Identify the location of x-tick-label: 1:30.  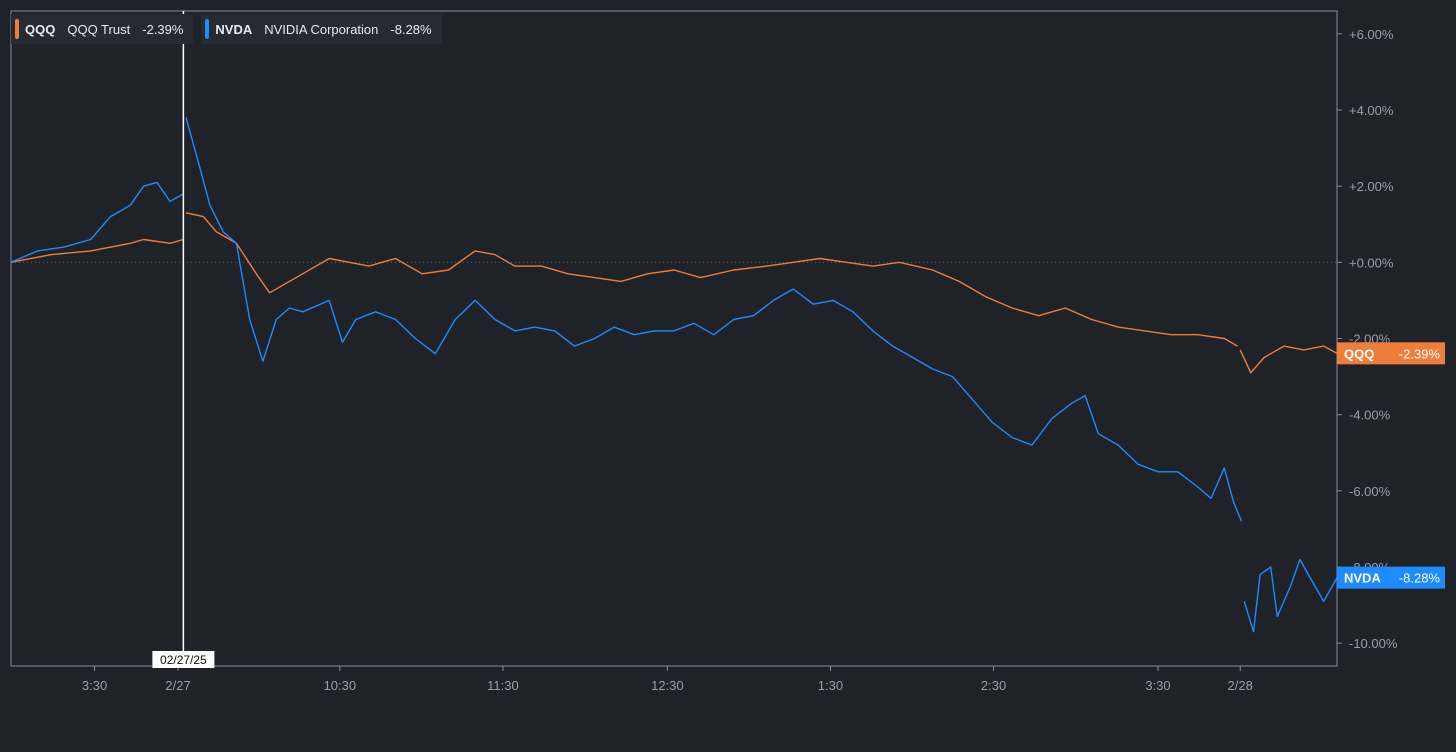
(830, 685).